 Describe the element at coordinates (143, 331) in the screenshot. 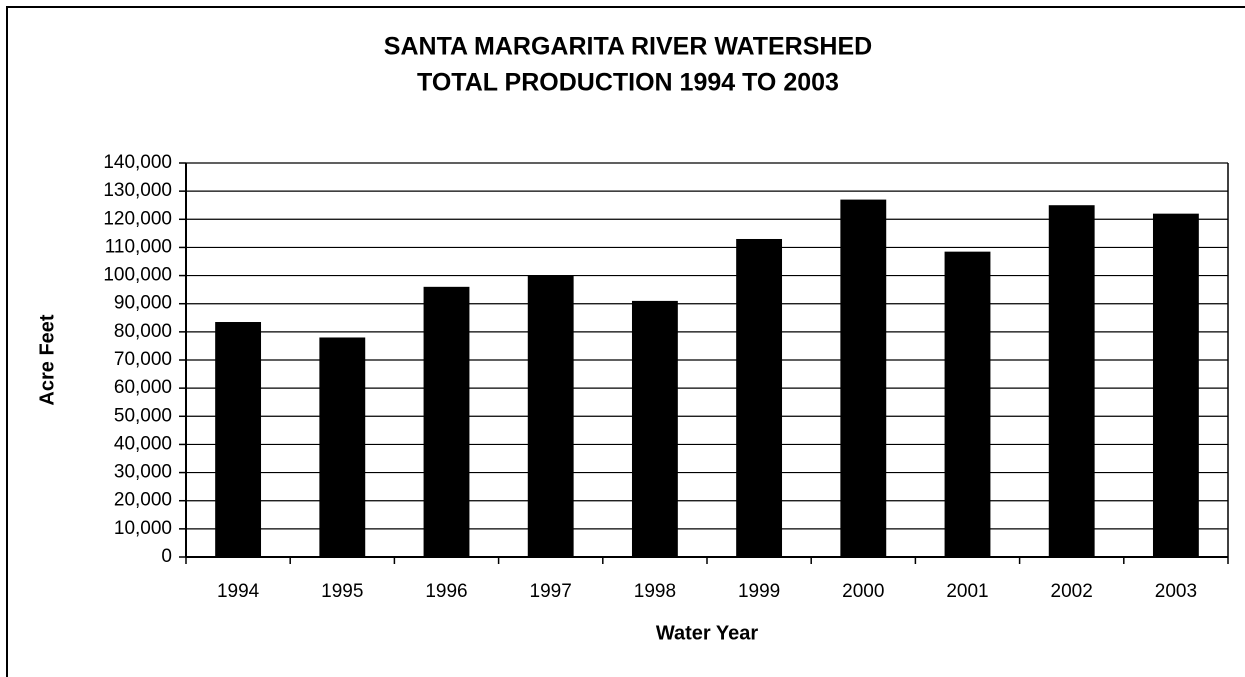

I see `y-tick-label: 80,000` at that location.